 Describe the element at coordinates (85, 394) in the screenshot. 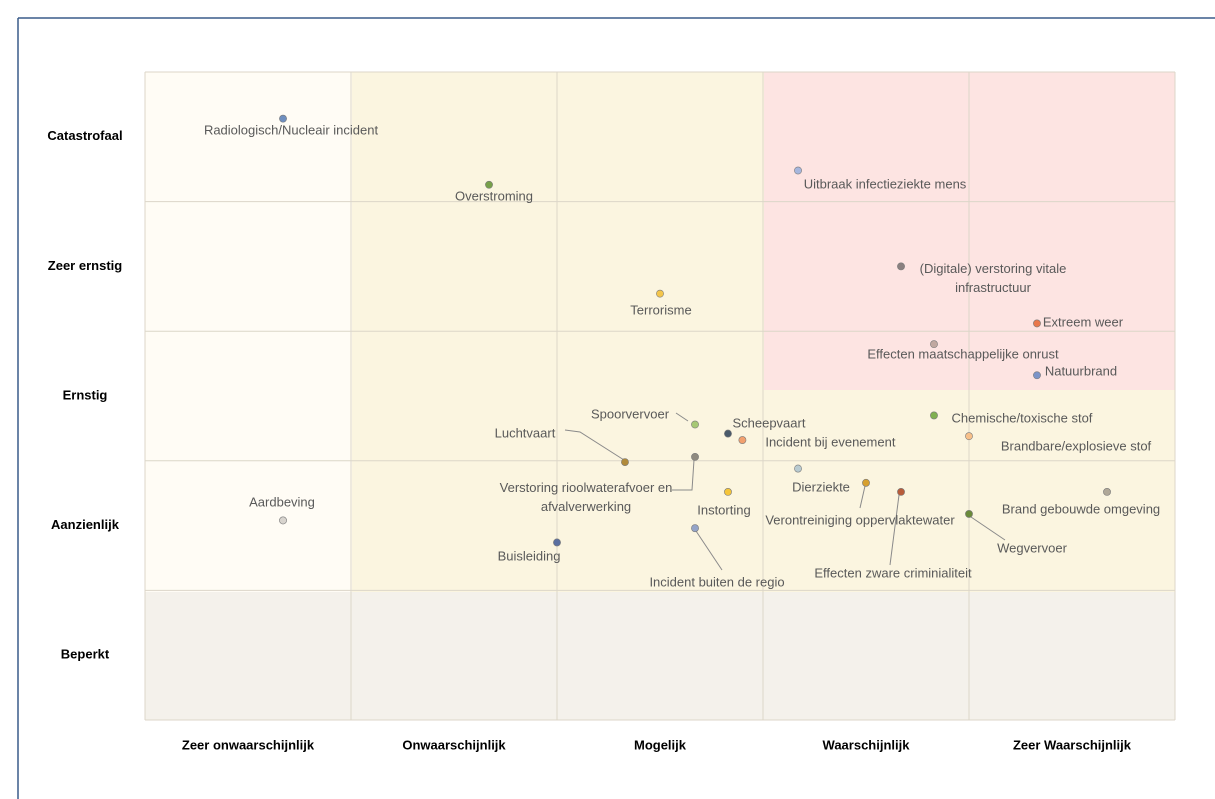

I see `y-category-label: Ernstig` at that location.